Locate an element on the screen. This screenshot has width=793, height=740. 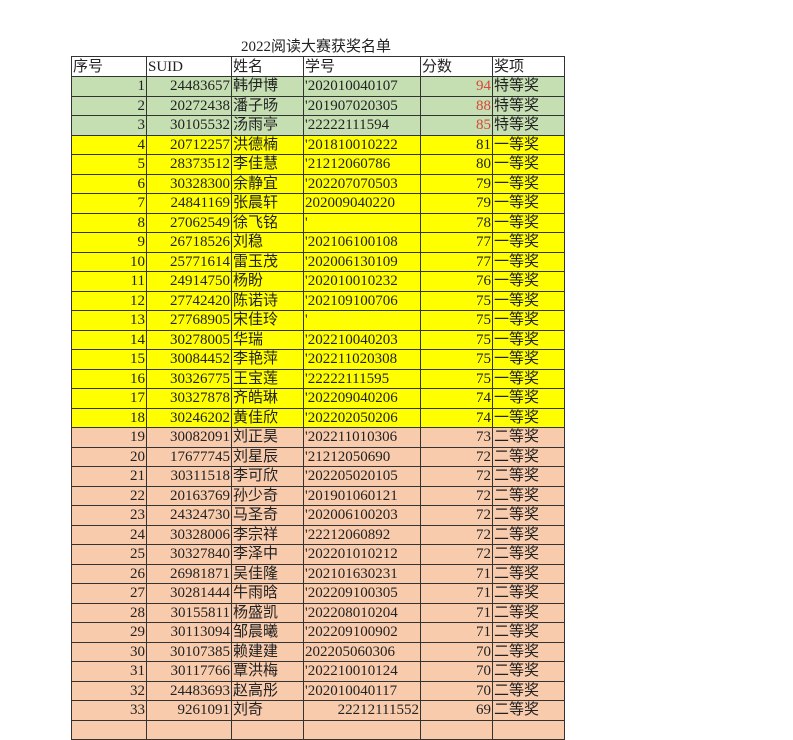
cell-score: 79 is located at coordinates (456, 203).